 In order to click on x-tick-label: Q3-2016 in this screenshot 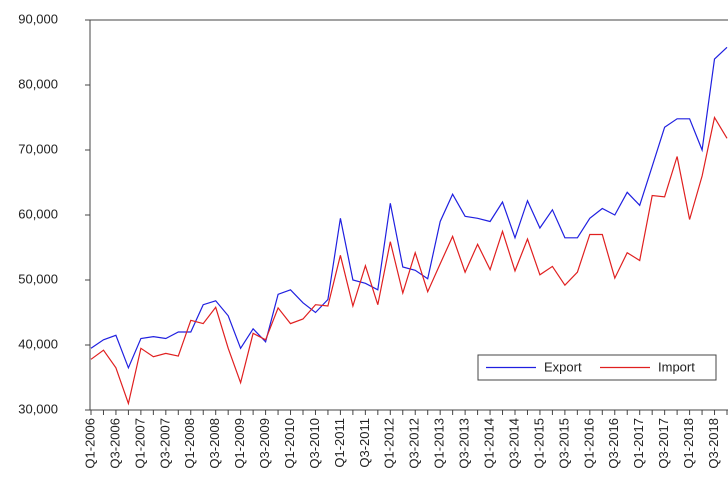, I will do `click(613, 443)`.